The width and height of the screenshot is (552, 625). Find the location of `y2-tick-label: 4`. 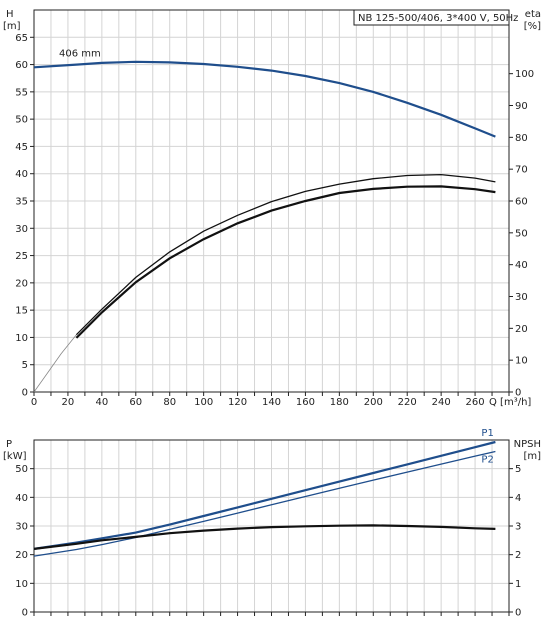

y2-tick-label: 4 is located at coordinates (518, 498).